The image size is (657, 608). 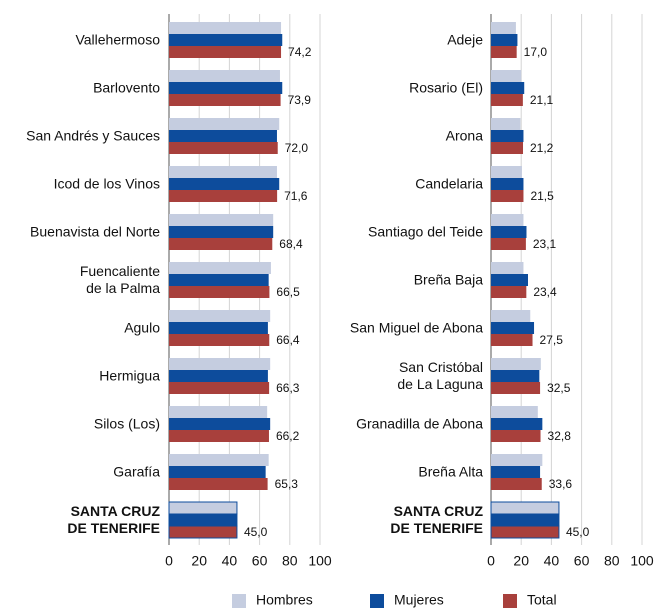 What do you see at coordinates (284, 600) in the screenshot?
I see `legend-label: Hombres` at bounding box center [284, 600].